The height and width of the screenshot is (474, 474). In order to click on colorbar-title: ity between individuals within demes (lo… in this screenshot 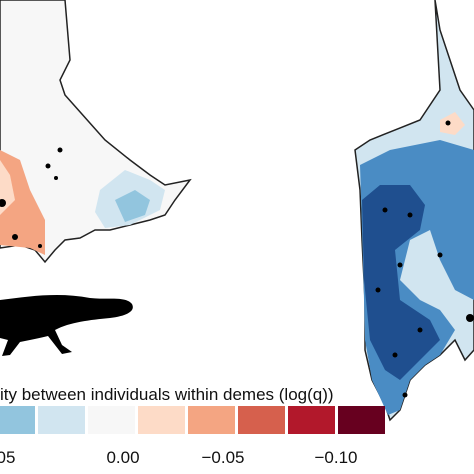, I will do `click(167, 394)`.